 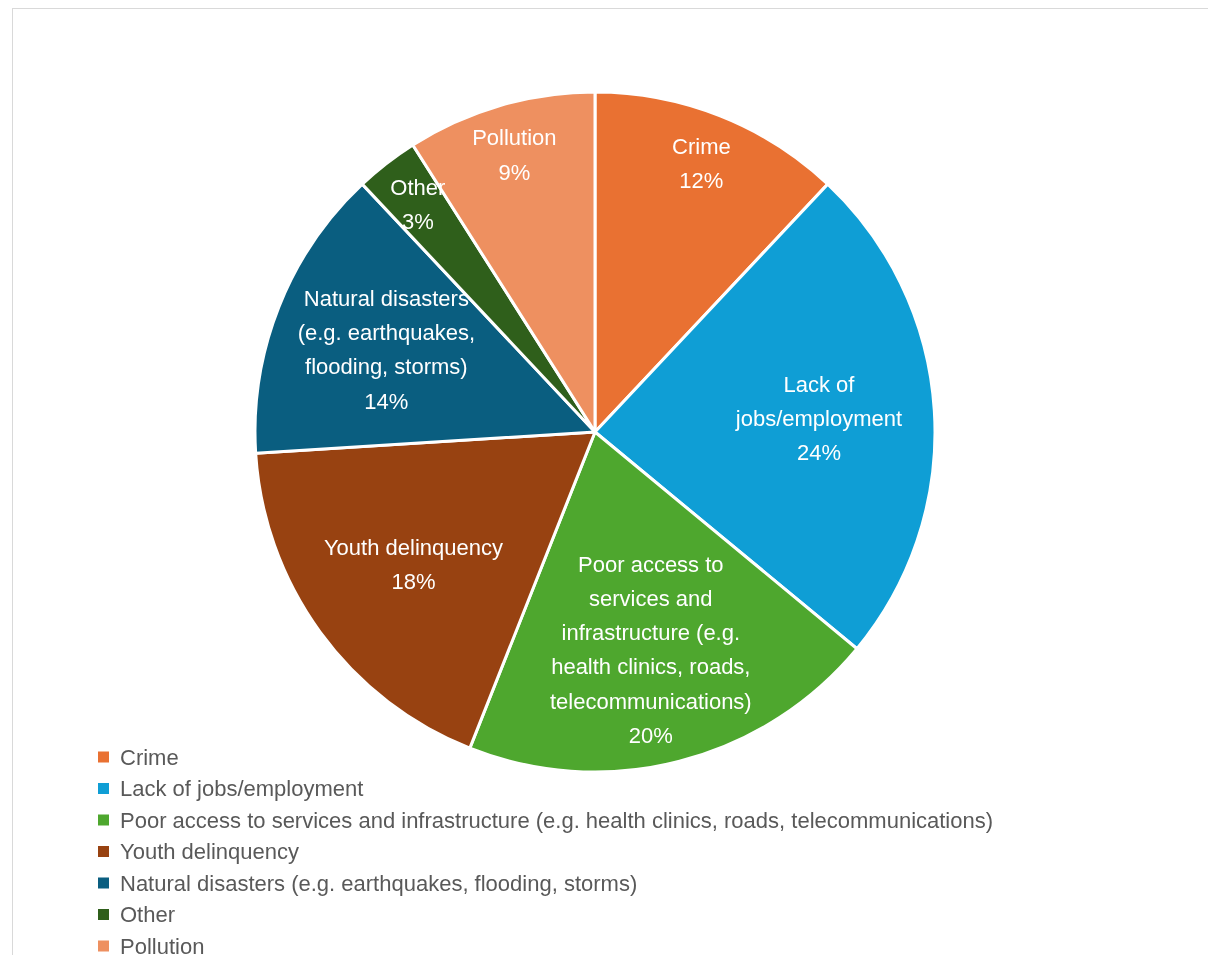 What do you see at coordinates (701, 180) in the screenshot?
I see `data-label: 12%` at bounding box center [701, 180].